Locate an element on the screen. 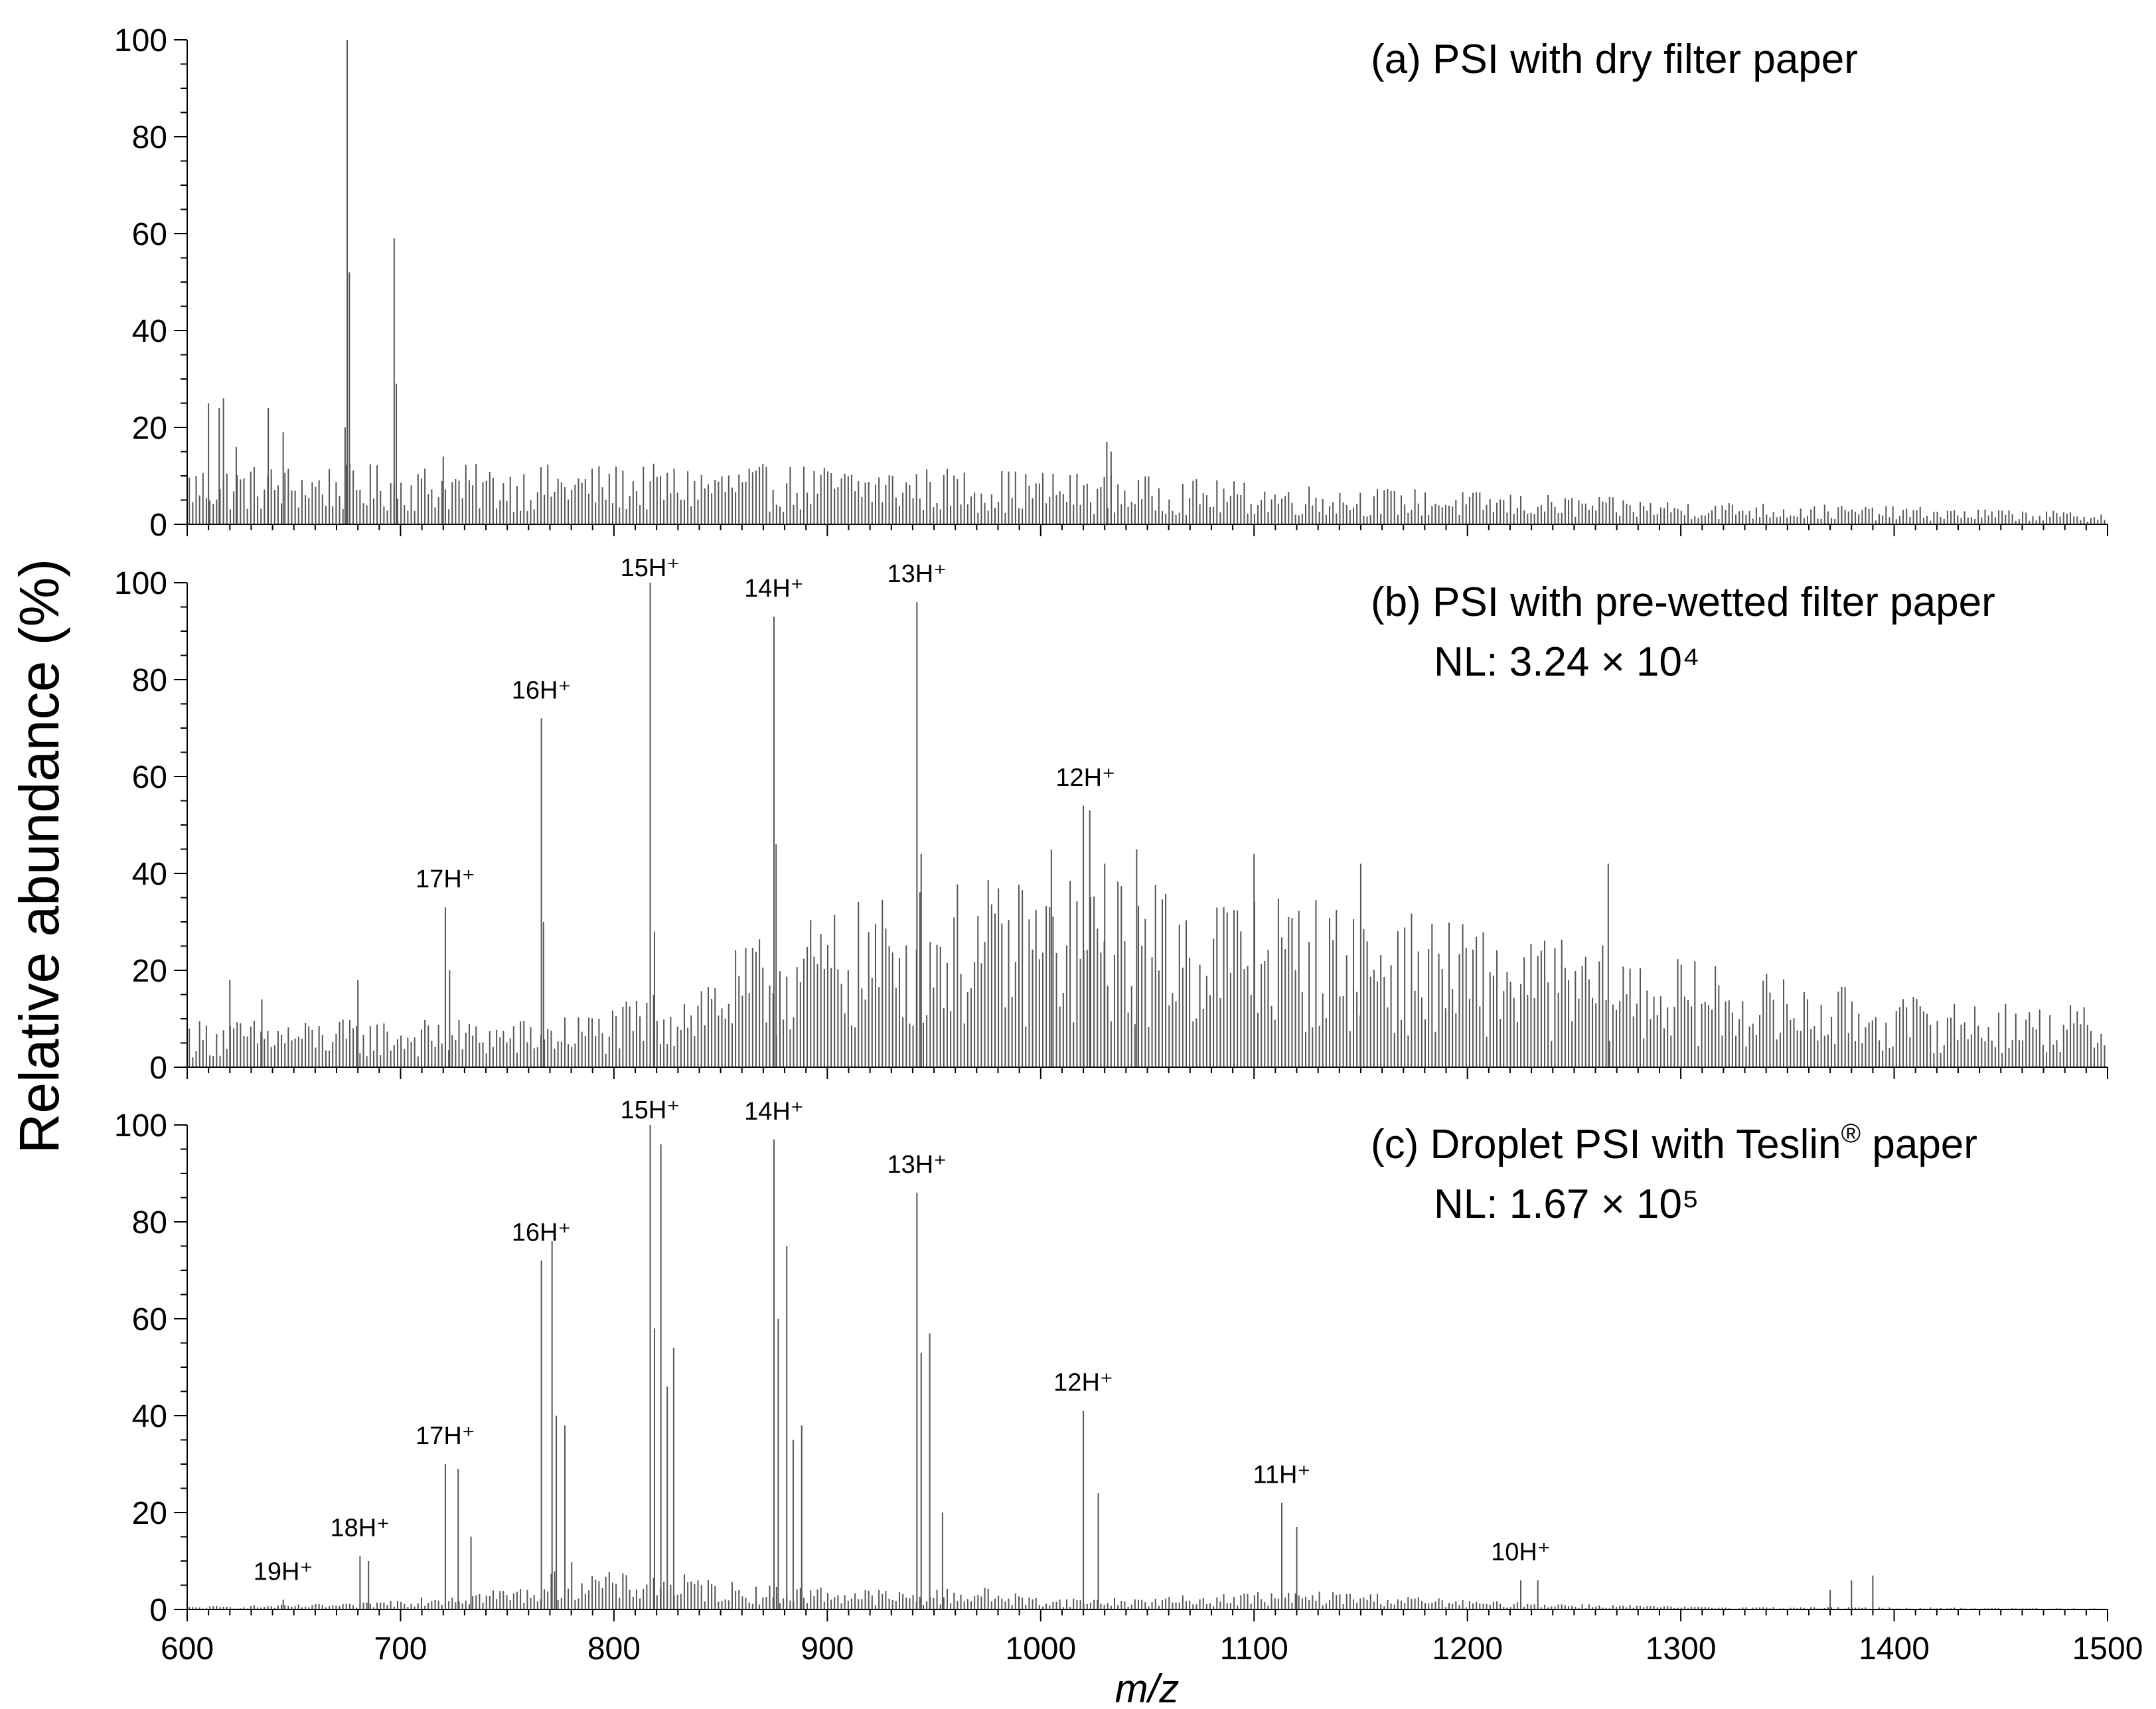  x-tick-label: 1100 is located at coordinates (1254, 1649).